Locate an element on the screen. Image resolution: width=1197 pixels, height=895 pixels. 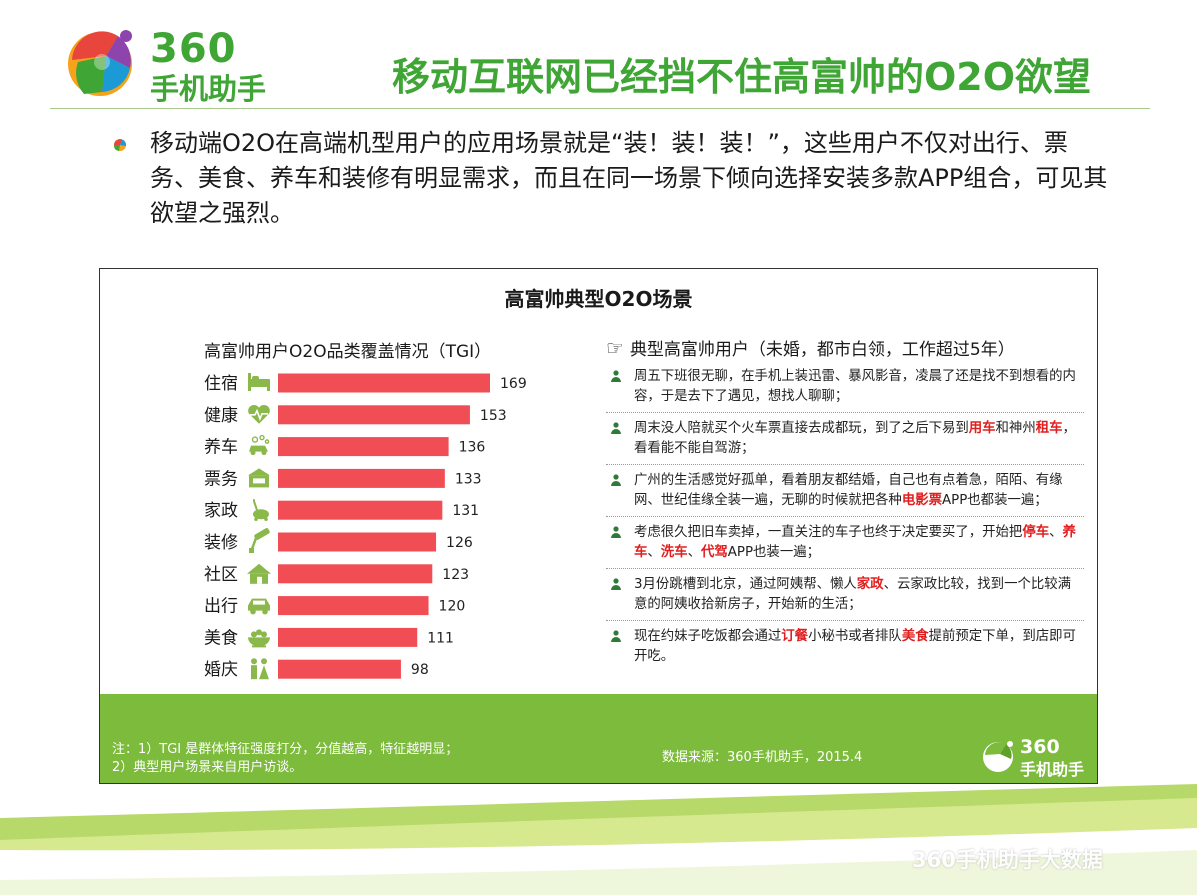
highlight-keyword: 订餐 is located at coordinates (795, 636).